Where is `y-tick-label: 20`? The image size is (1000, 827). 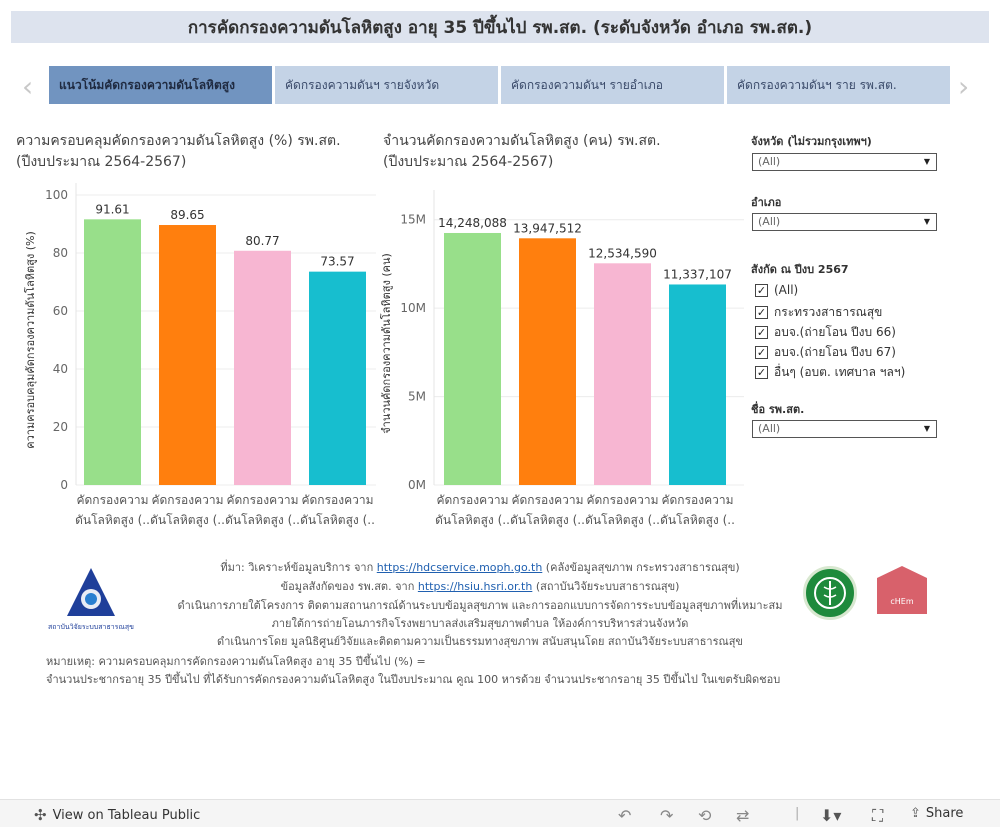
y-tick-label: 20 is located at coordinates (60, 427).